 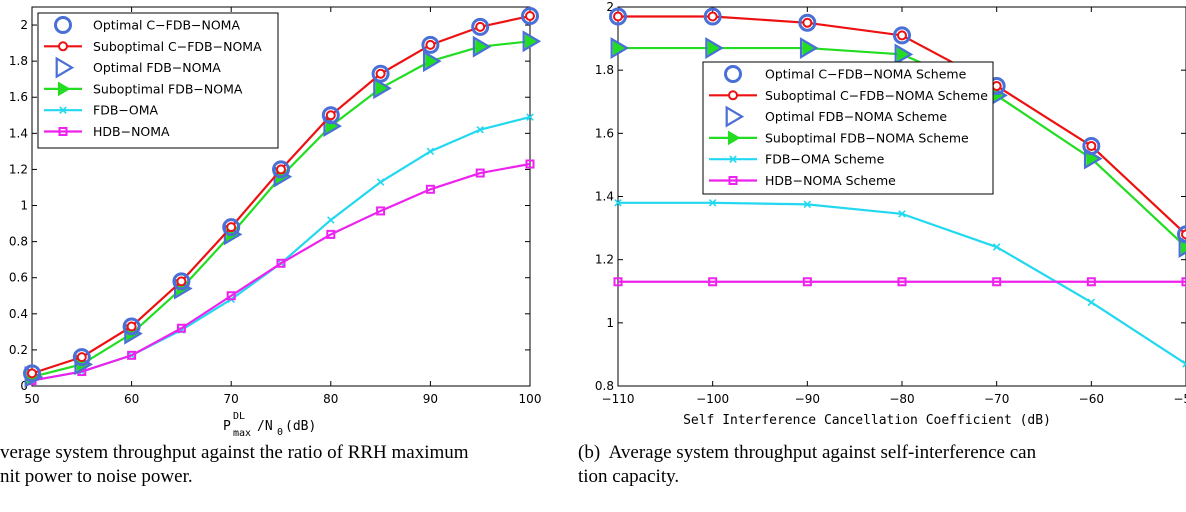 I want to click on x-tick-label: 90, so click(x=430, y=399).